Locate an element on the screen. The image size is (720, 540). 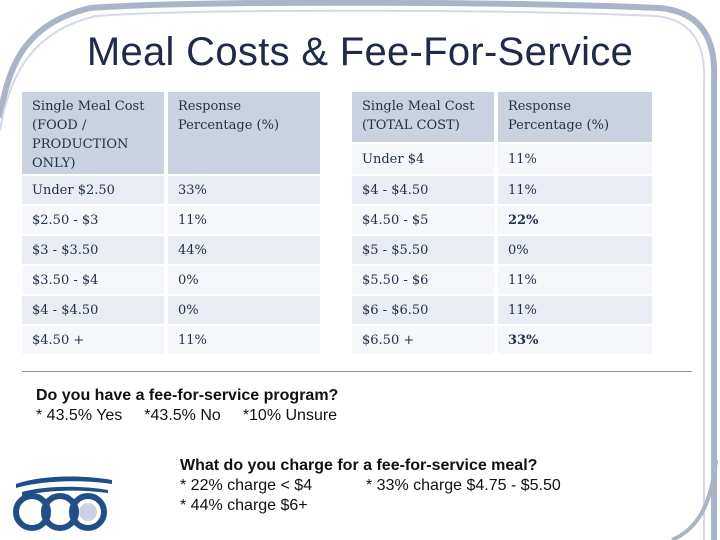
organization-logo-icon is located at coordinates (62, 503).